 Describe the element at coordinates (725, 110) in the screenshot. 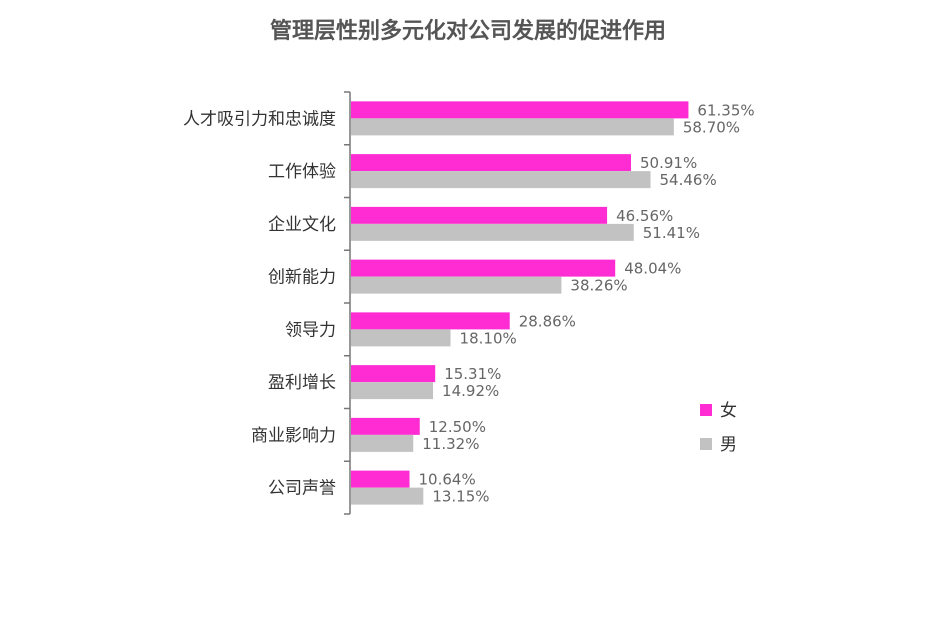

I see `data-label: 61.35%` at that location.